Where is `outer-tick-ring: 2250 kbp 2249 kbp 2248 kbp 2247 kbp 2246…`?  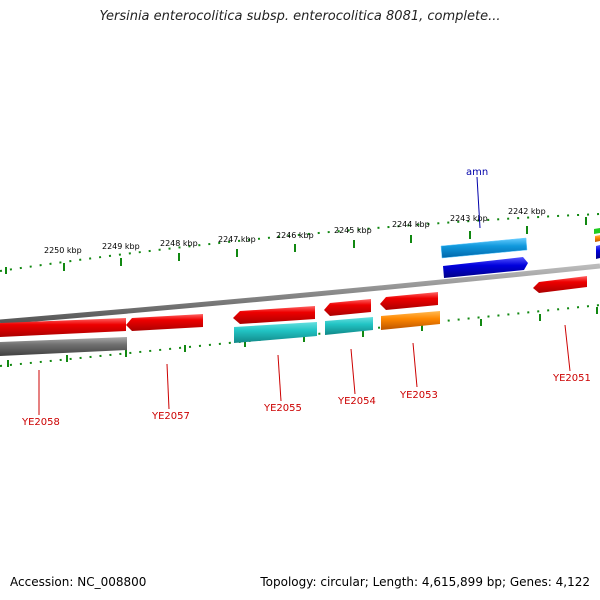
outer-tick-ring: 2250 kbp 2249 kbp 2248 kbp 2247 kbp 2246… is located at coordinates (300, 240).